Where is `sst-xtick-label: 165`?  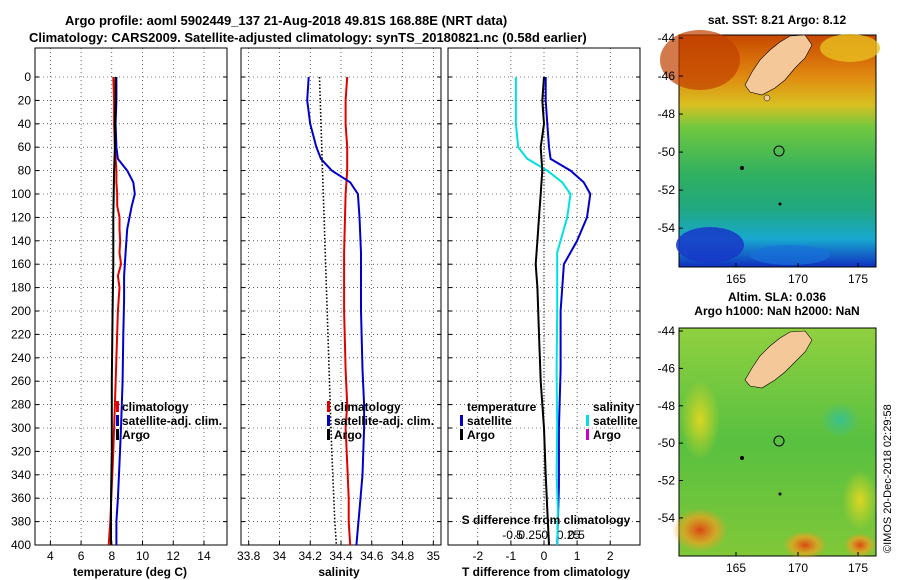
sst-xtick-label: 165 is located at coordinates (736, 279).